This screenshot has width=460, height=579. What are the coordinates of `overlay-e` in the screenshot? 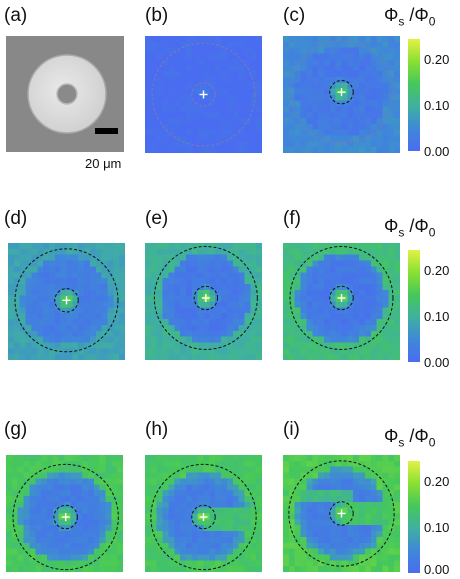 It's located at (205, 298).